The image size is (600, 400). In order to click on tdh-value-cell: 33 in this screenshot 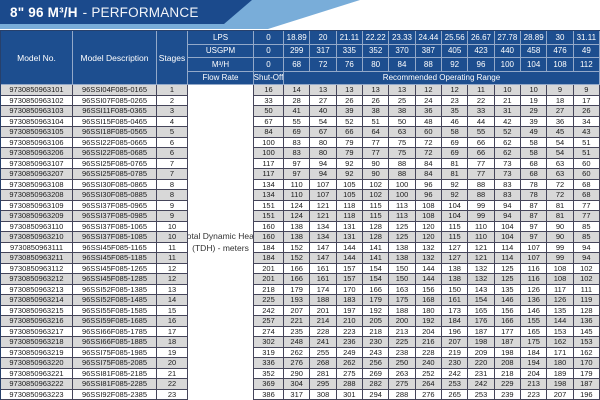, I will do `click(481, 111)`.